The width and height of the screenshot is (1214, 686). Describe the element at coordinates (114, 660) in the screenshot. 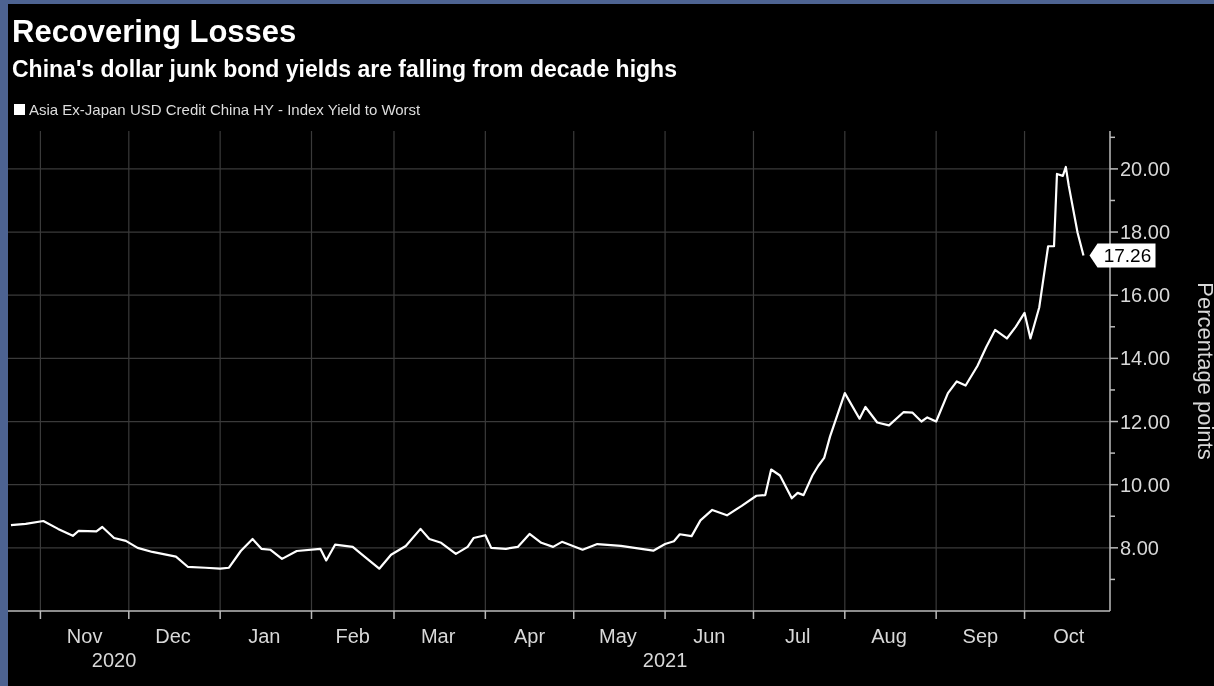

I see `text: 2020` at that location.